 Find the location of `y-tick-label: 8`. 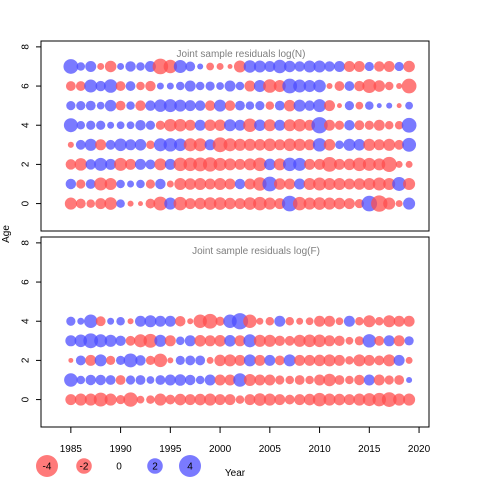

y-tick-label: 8 is located at coordinates (26, 47).